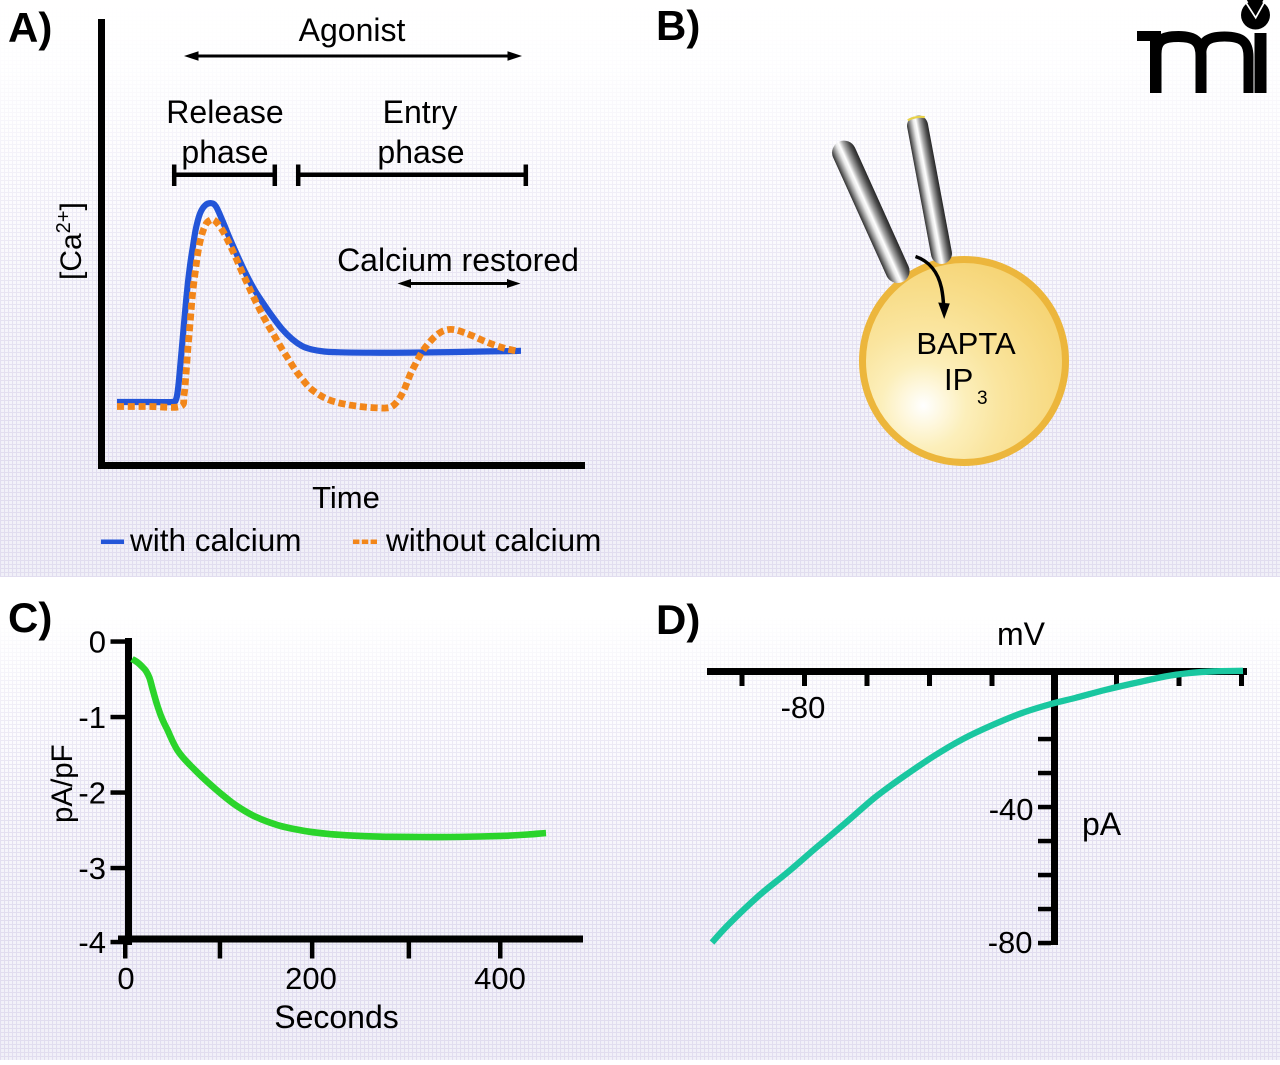 This screenshot has width=1280, height=1065. I want to click on svg-text: 400, so click(500, 978).